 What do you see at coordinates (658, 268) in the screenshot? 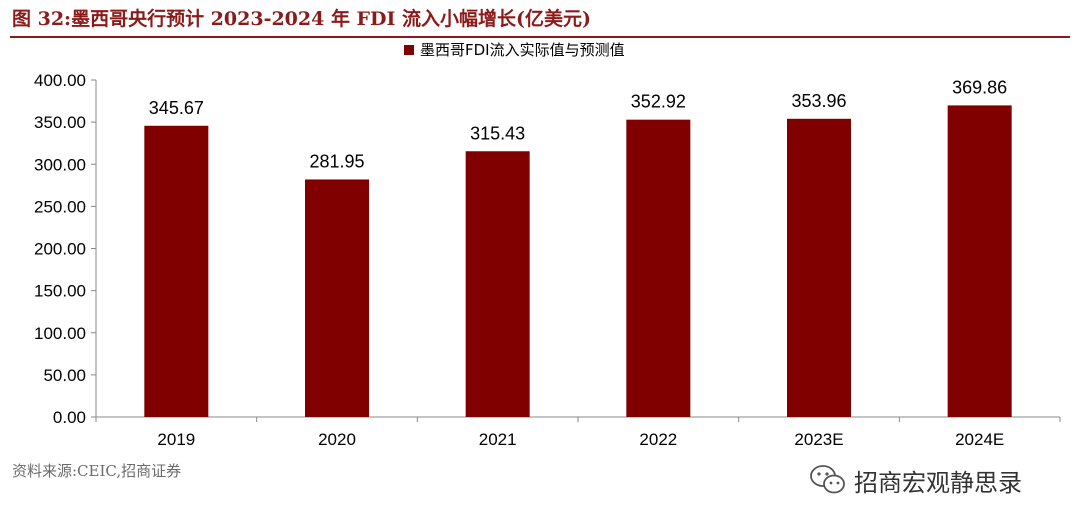
I see `bar-2022` at bounding box center [658, 268].